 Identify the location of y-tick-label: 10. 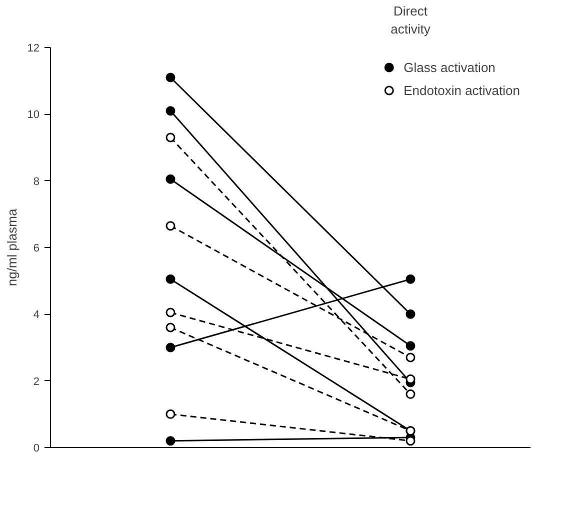
(33, 115).